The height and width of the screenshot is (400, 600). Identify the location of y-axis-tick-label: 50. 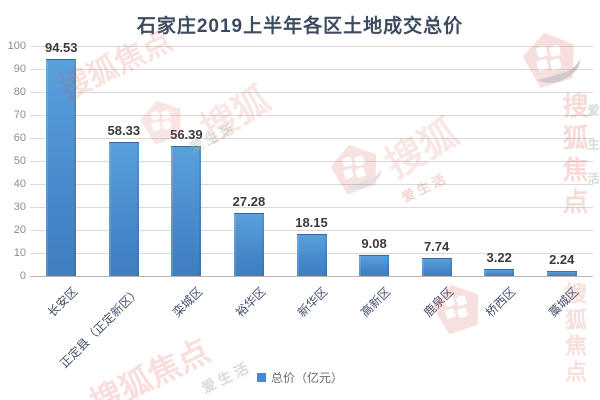
(19, 161).